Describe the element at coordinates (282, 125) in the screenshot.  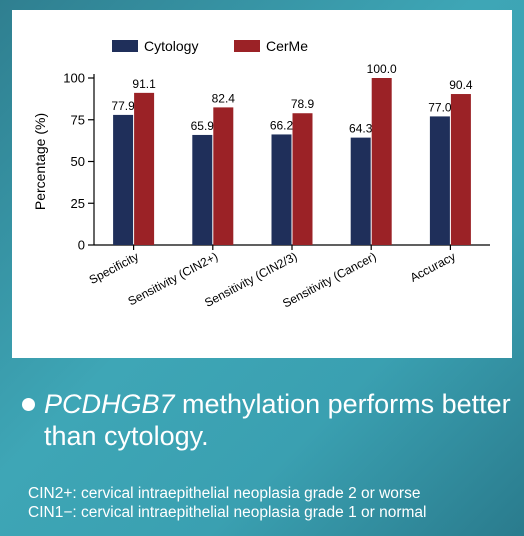
I see `data-label-cytology-2: 66.2` at that location.